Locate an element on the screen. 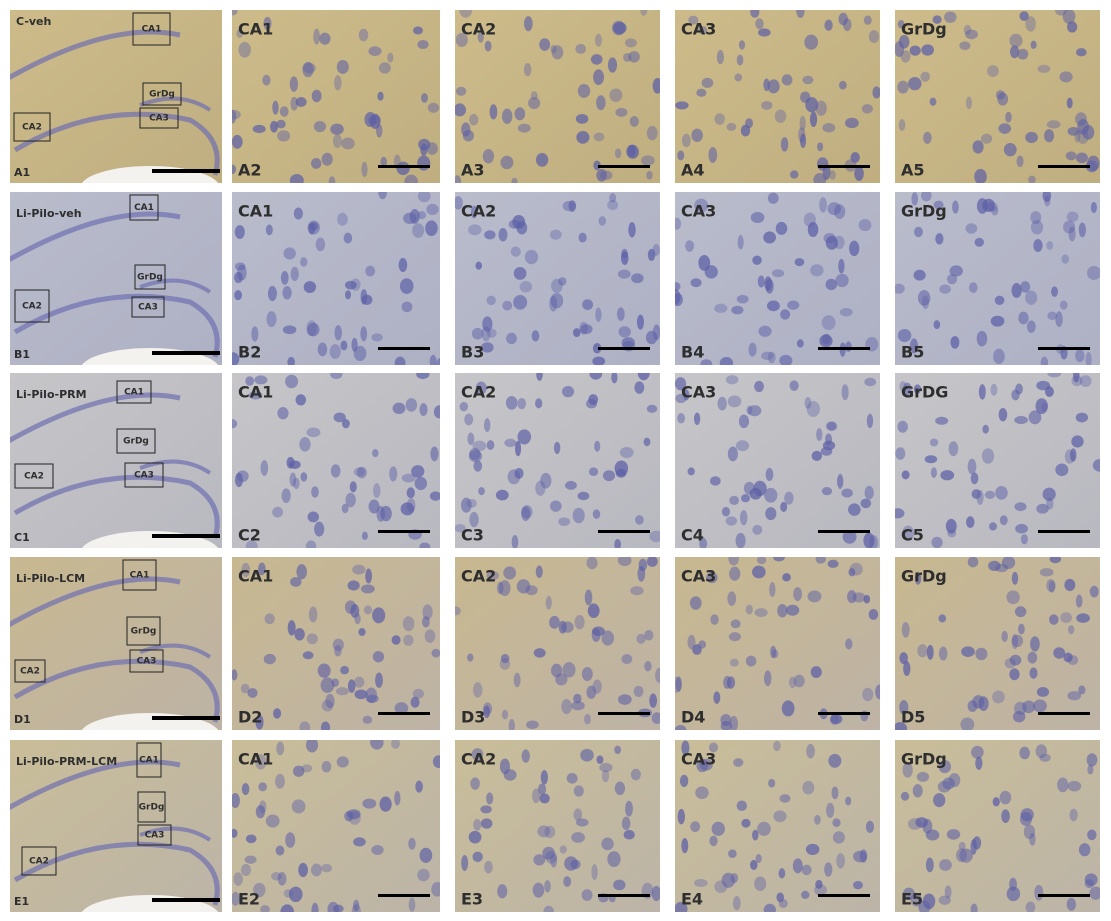 The width and height of the screenshot is (1111, 921). region-box-label: GrDg is located at coordinates (162, 95).